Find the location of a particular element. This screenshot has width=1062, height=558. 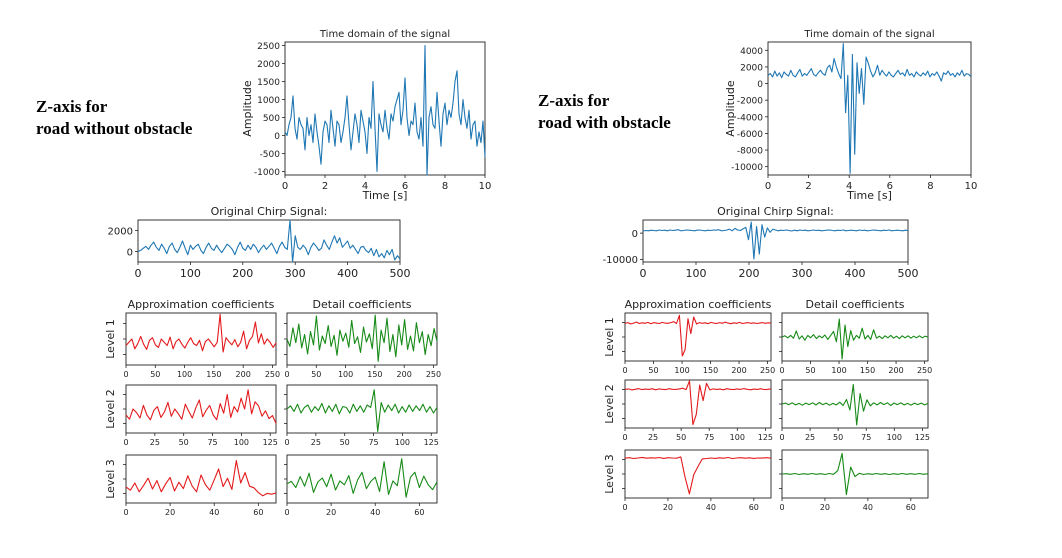

y-axis-label: Level 1 is located at coordinates (110, 339).